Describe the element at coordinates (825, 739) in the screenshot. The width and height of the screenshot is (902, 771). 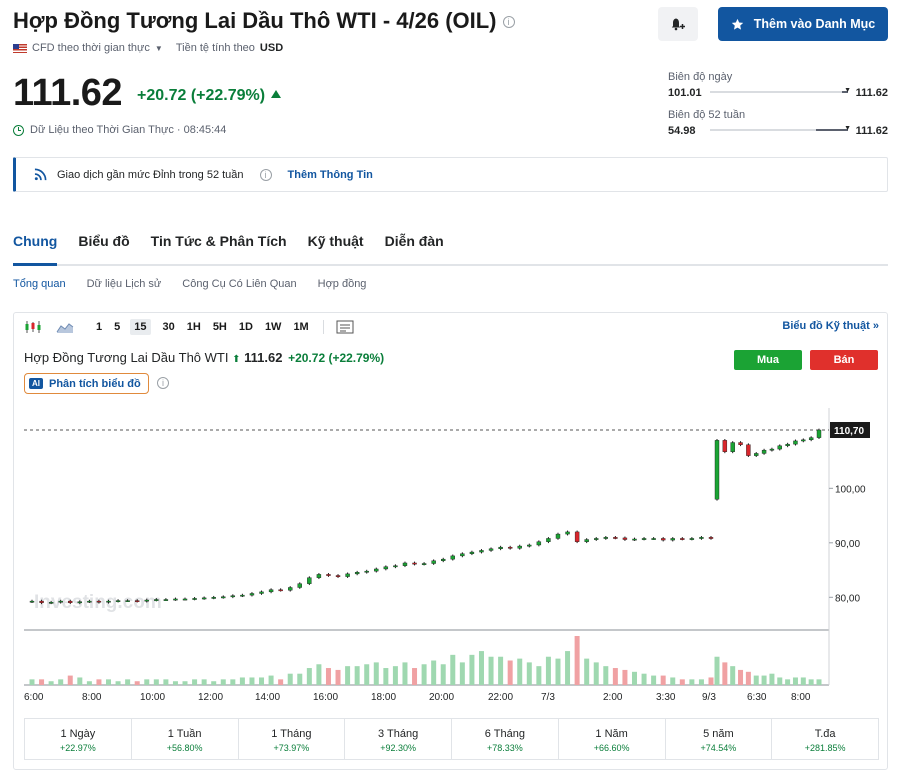
I see `performance-cell: T.đa +281.85%` at that location.